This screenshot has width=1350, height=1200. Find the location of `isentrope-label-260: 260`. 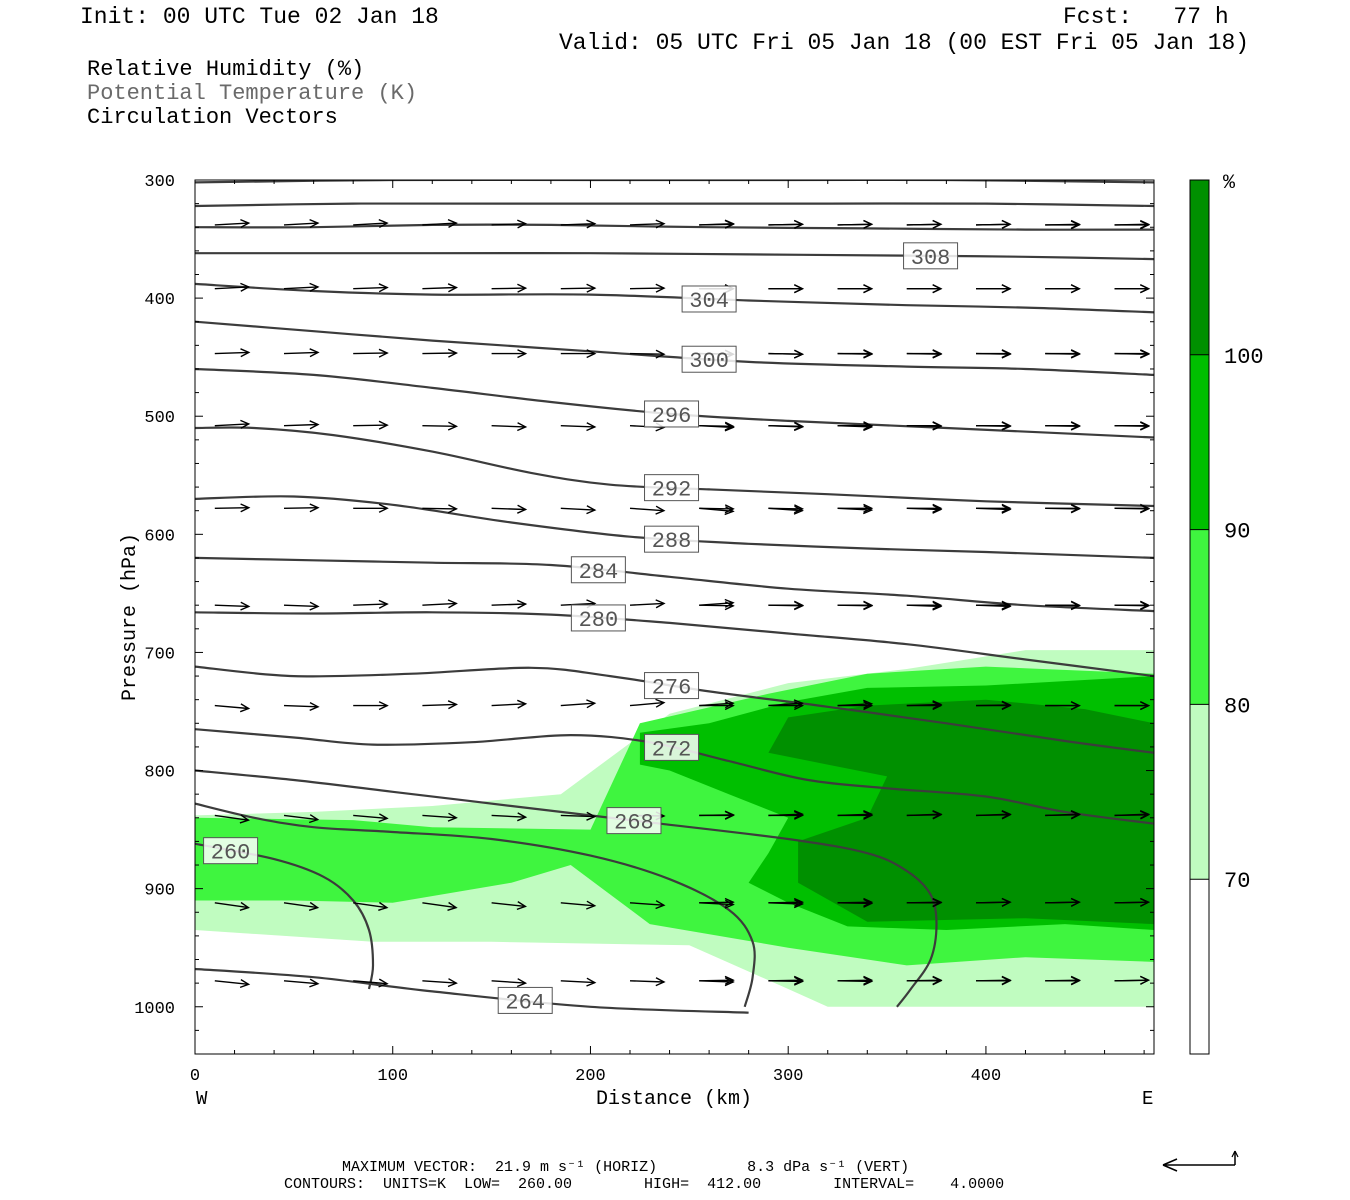

isentrope-label-260: 260 is located at coordinates (231, 851).